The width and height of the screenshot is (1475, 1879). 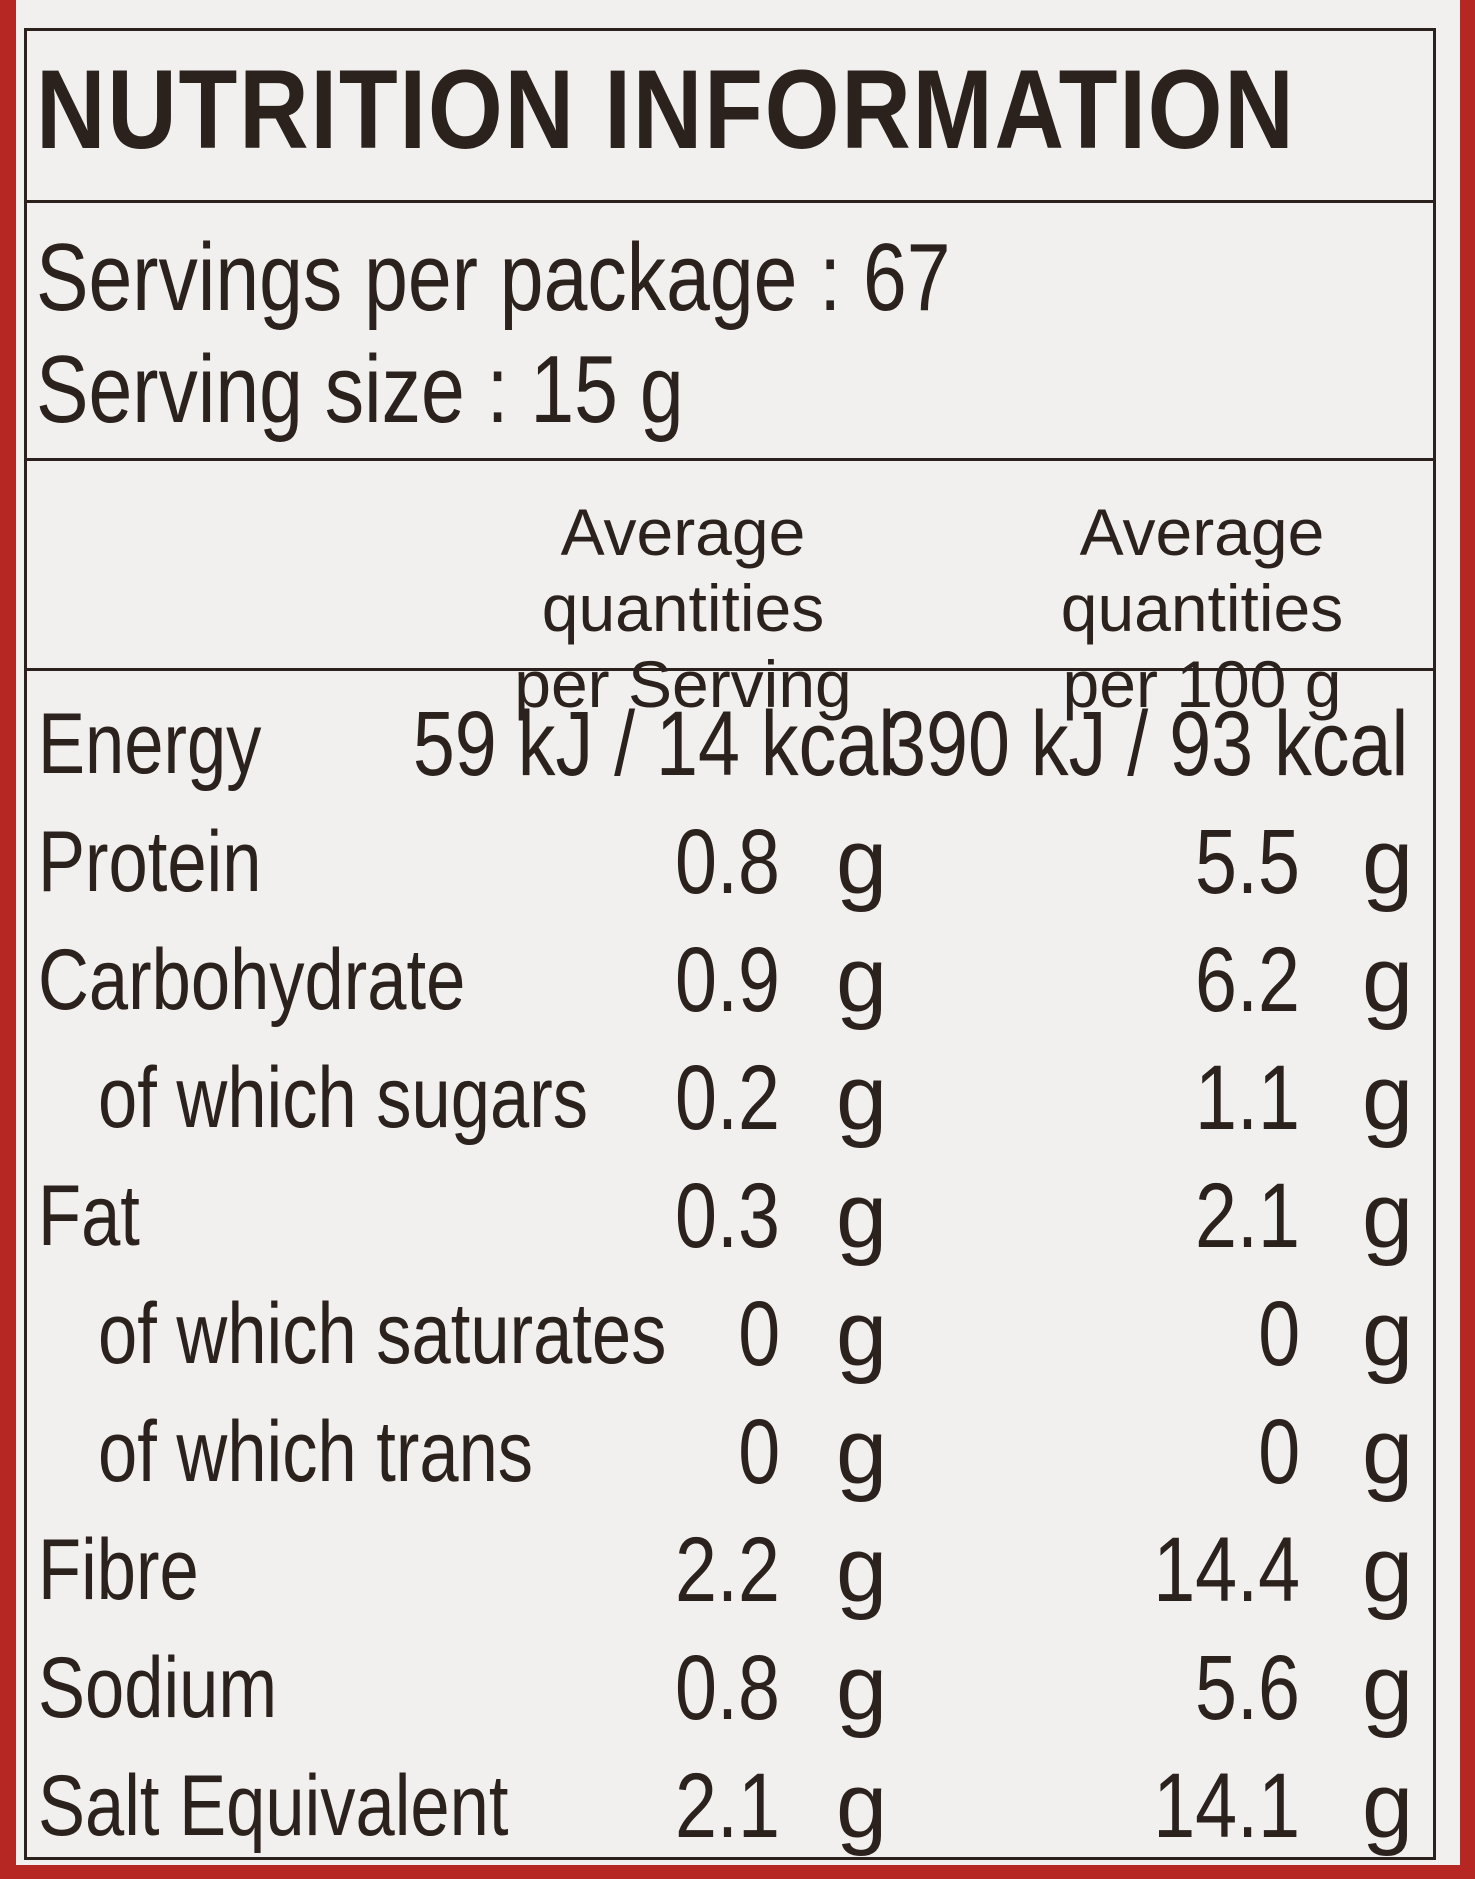 I want to click on nutrient-row: Salt Equivalent 2.1 g 14.1 g, so click(x=738, y=1806).